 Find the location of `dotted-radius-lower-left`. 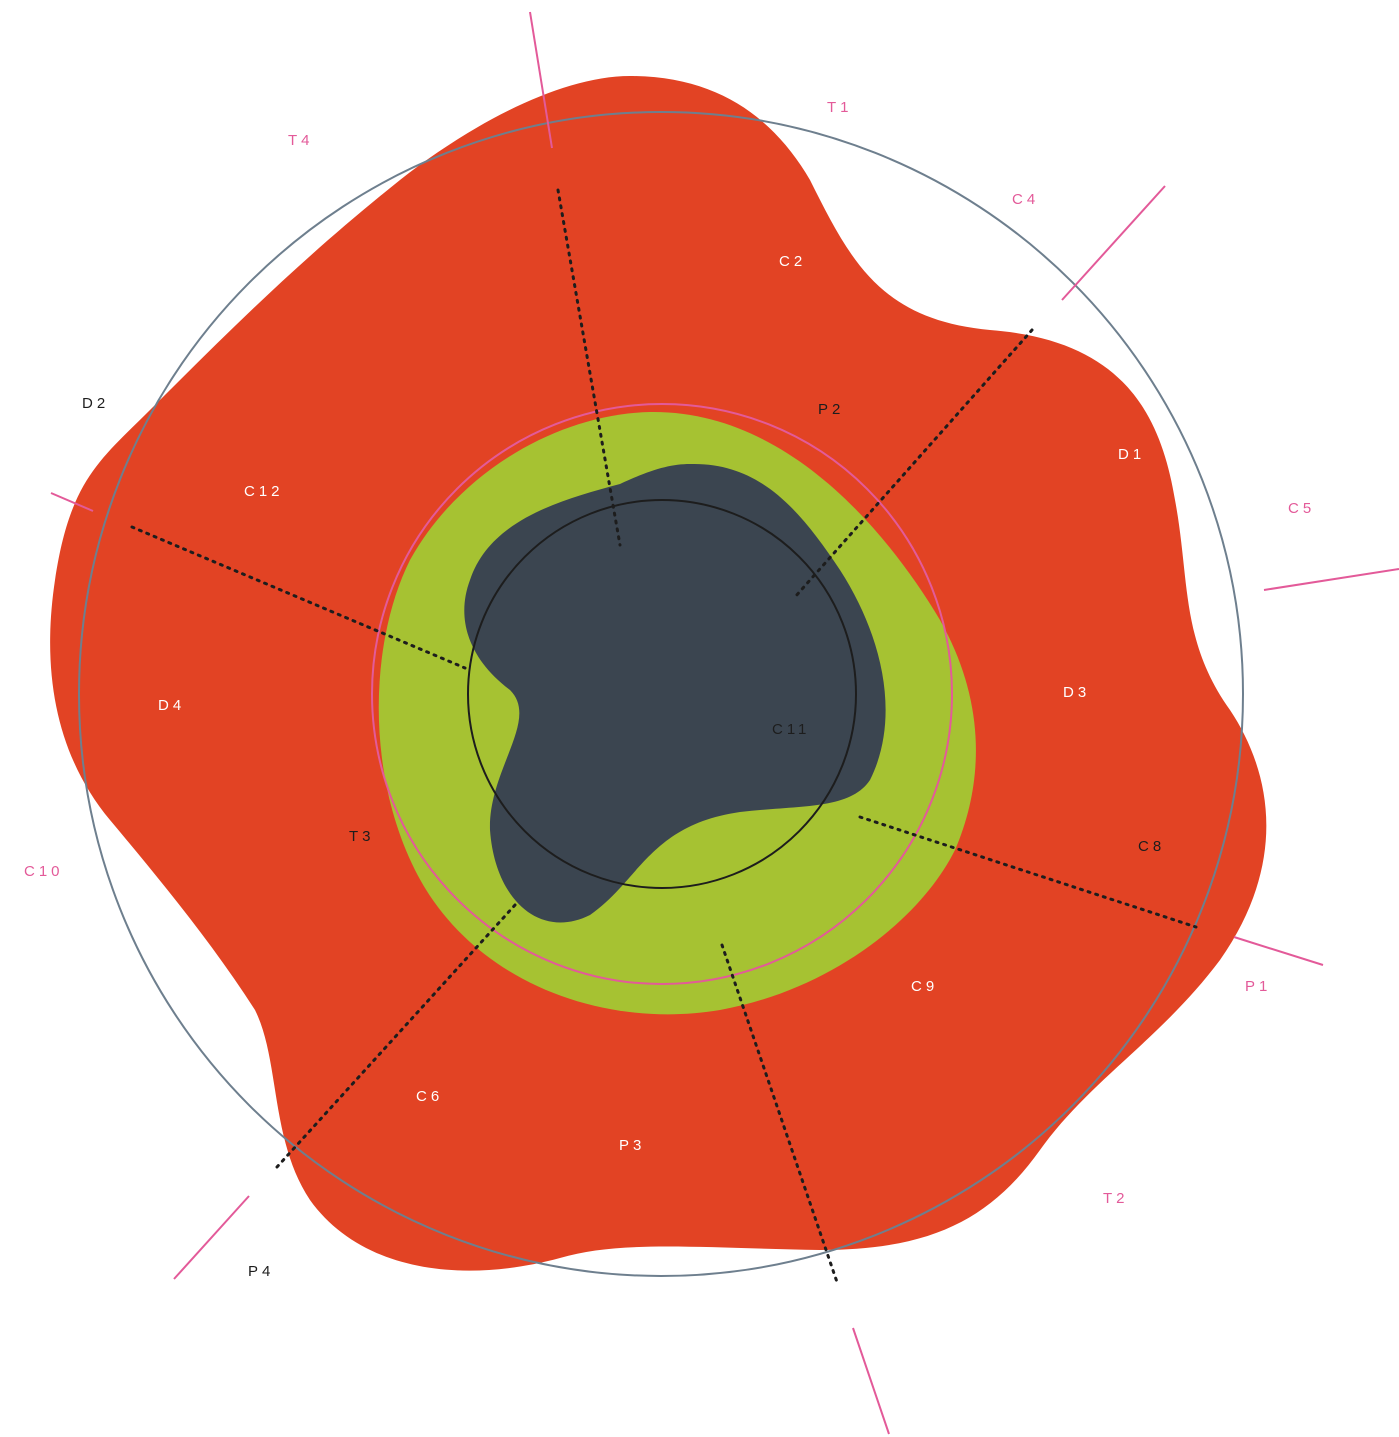

dotted-radius-lower-left is located at coordinates (396, 1036).